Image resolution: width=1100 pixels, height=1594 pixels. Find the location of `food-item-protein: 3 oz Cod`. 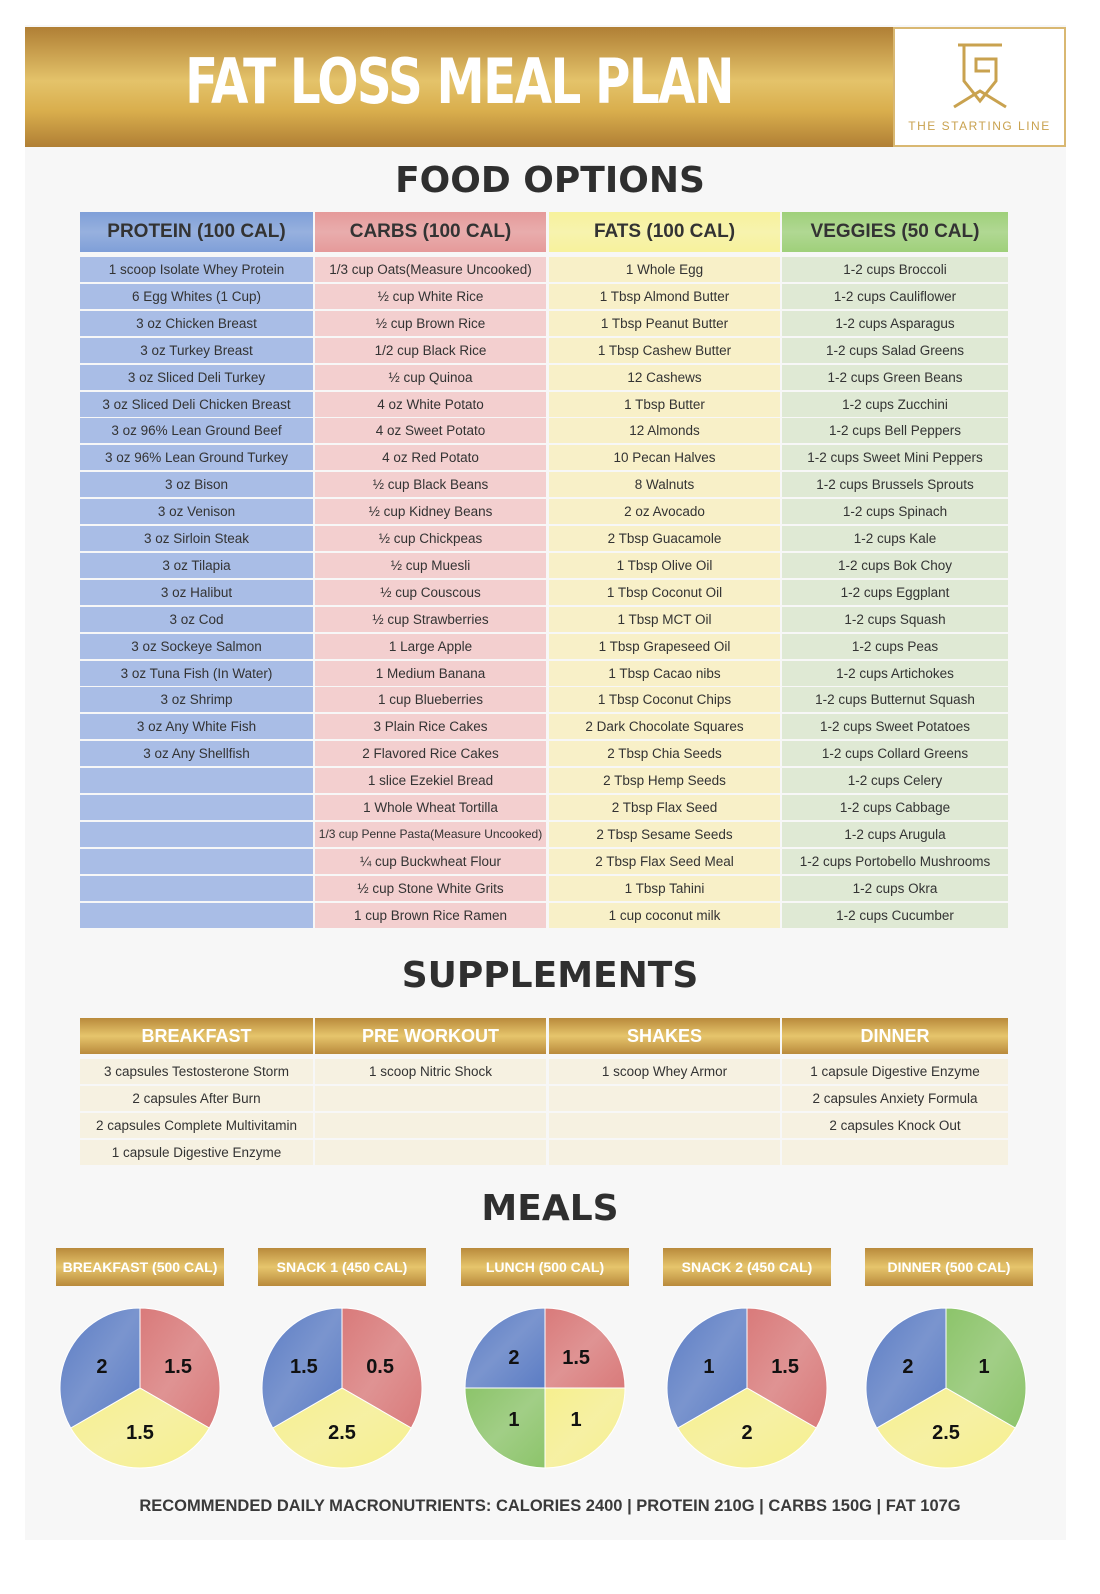

food-item-protein: 3 oz Cod is located at coordinates (196, 619).